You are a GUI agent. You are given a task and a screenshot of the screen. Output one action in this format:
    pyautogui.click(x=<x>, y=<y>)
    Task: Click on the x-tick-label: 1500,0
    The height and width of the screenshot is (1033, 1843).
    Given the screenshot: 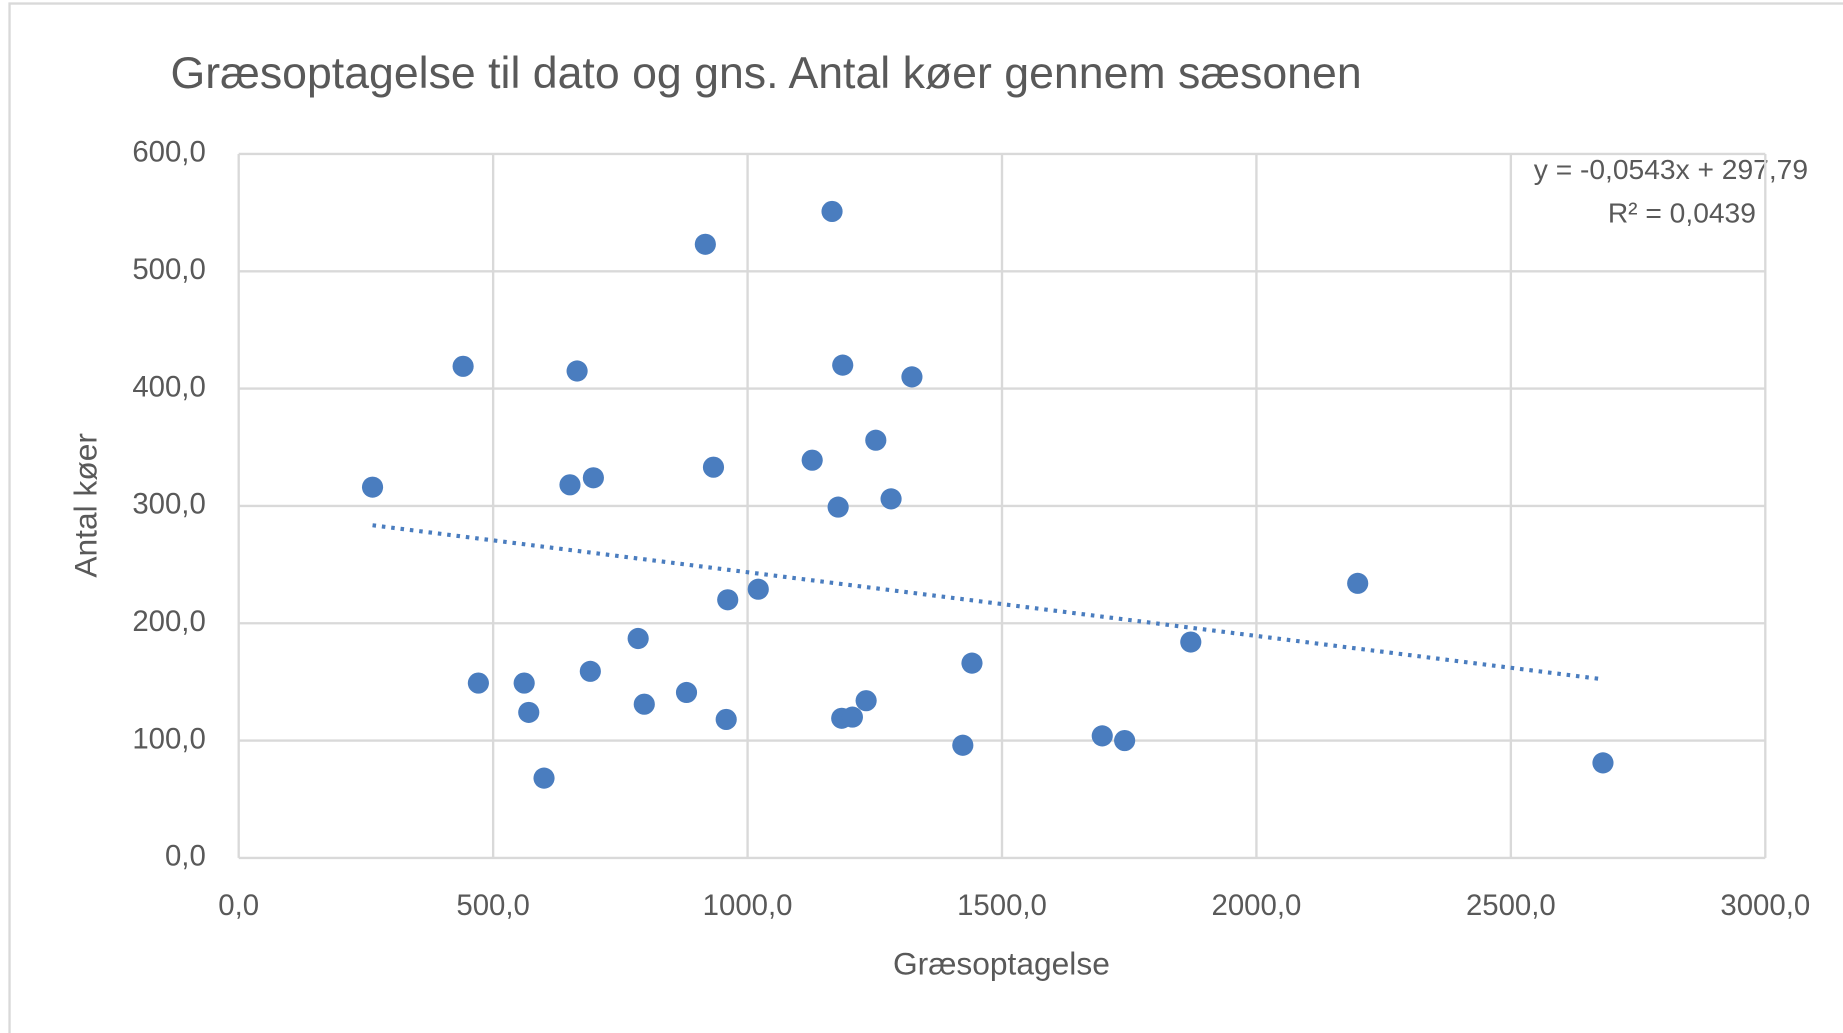 What is the action you would take?
    pyautogui.click(x=1002, y=905)
    